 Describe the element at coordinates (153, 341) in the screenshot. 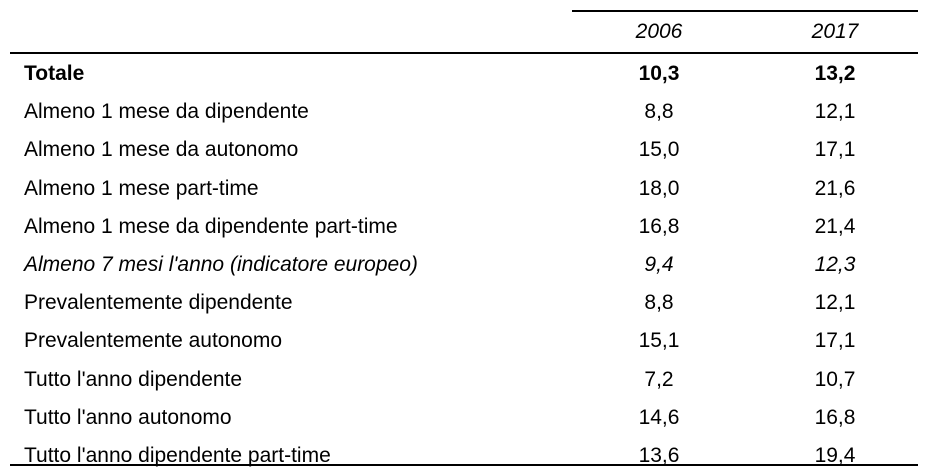

I see `row-label: Prevalentemente autonomo` at that location.